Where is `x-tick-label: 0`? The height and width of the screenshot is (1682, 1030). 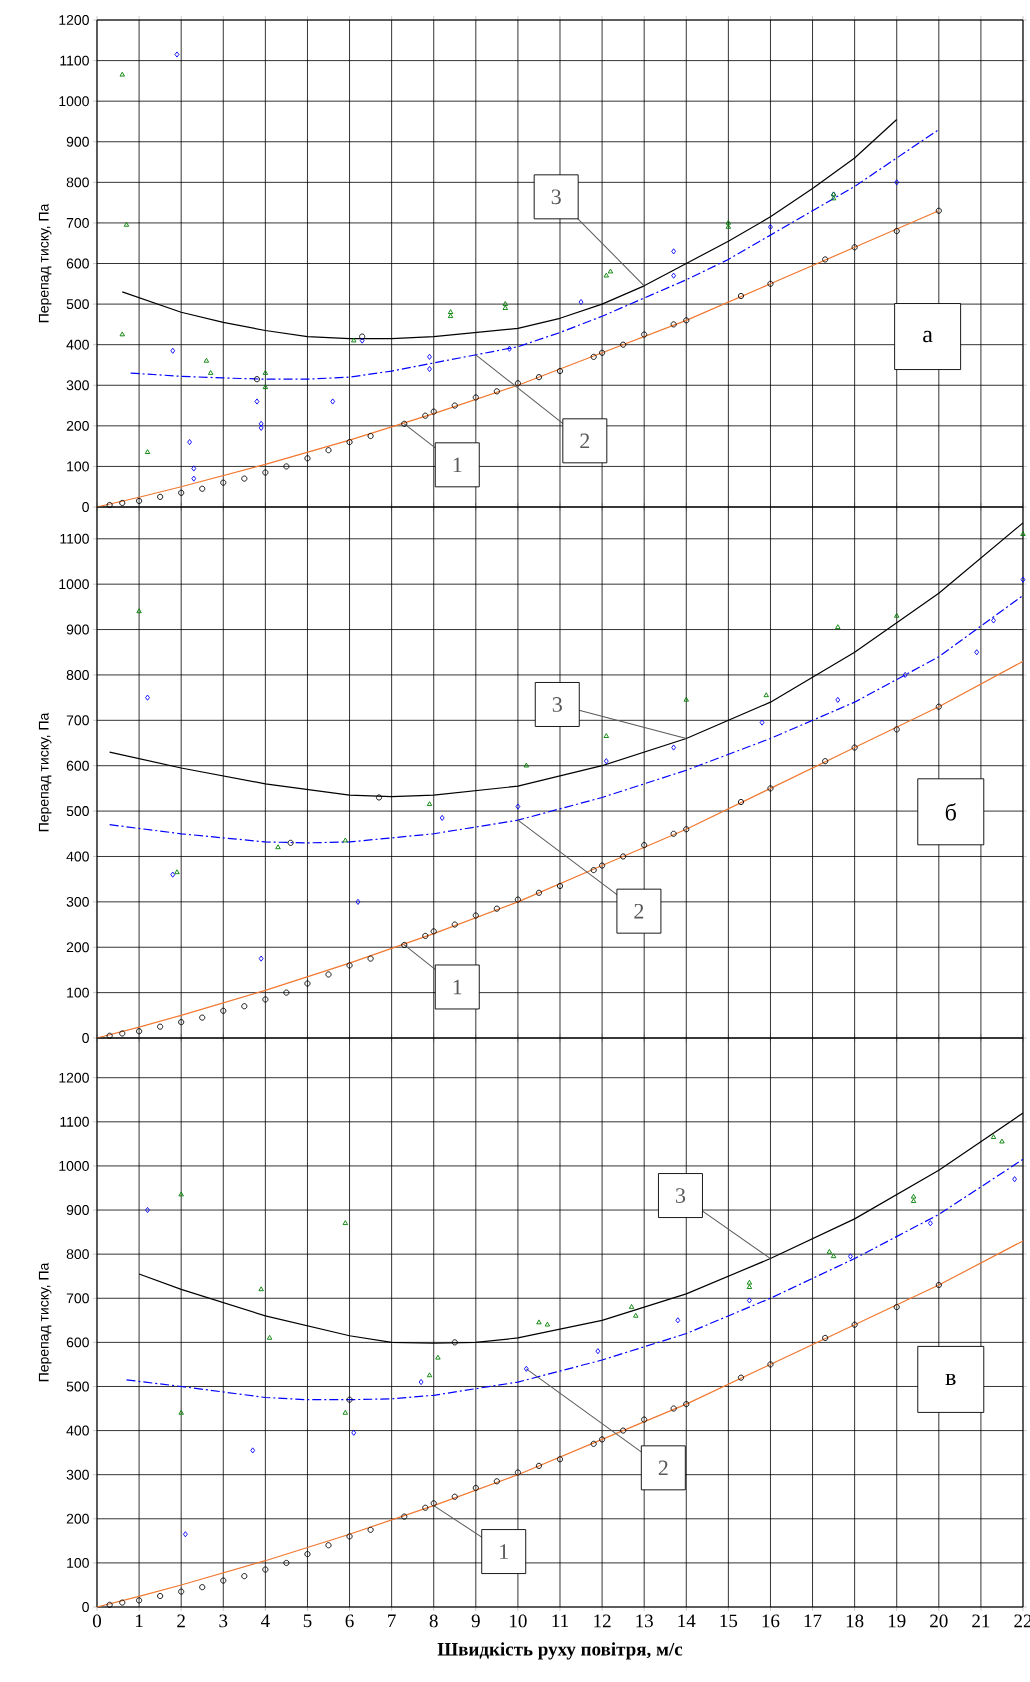
x-tick-label: 0 is located at coordinates (97, 1621).